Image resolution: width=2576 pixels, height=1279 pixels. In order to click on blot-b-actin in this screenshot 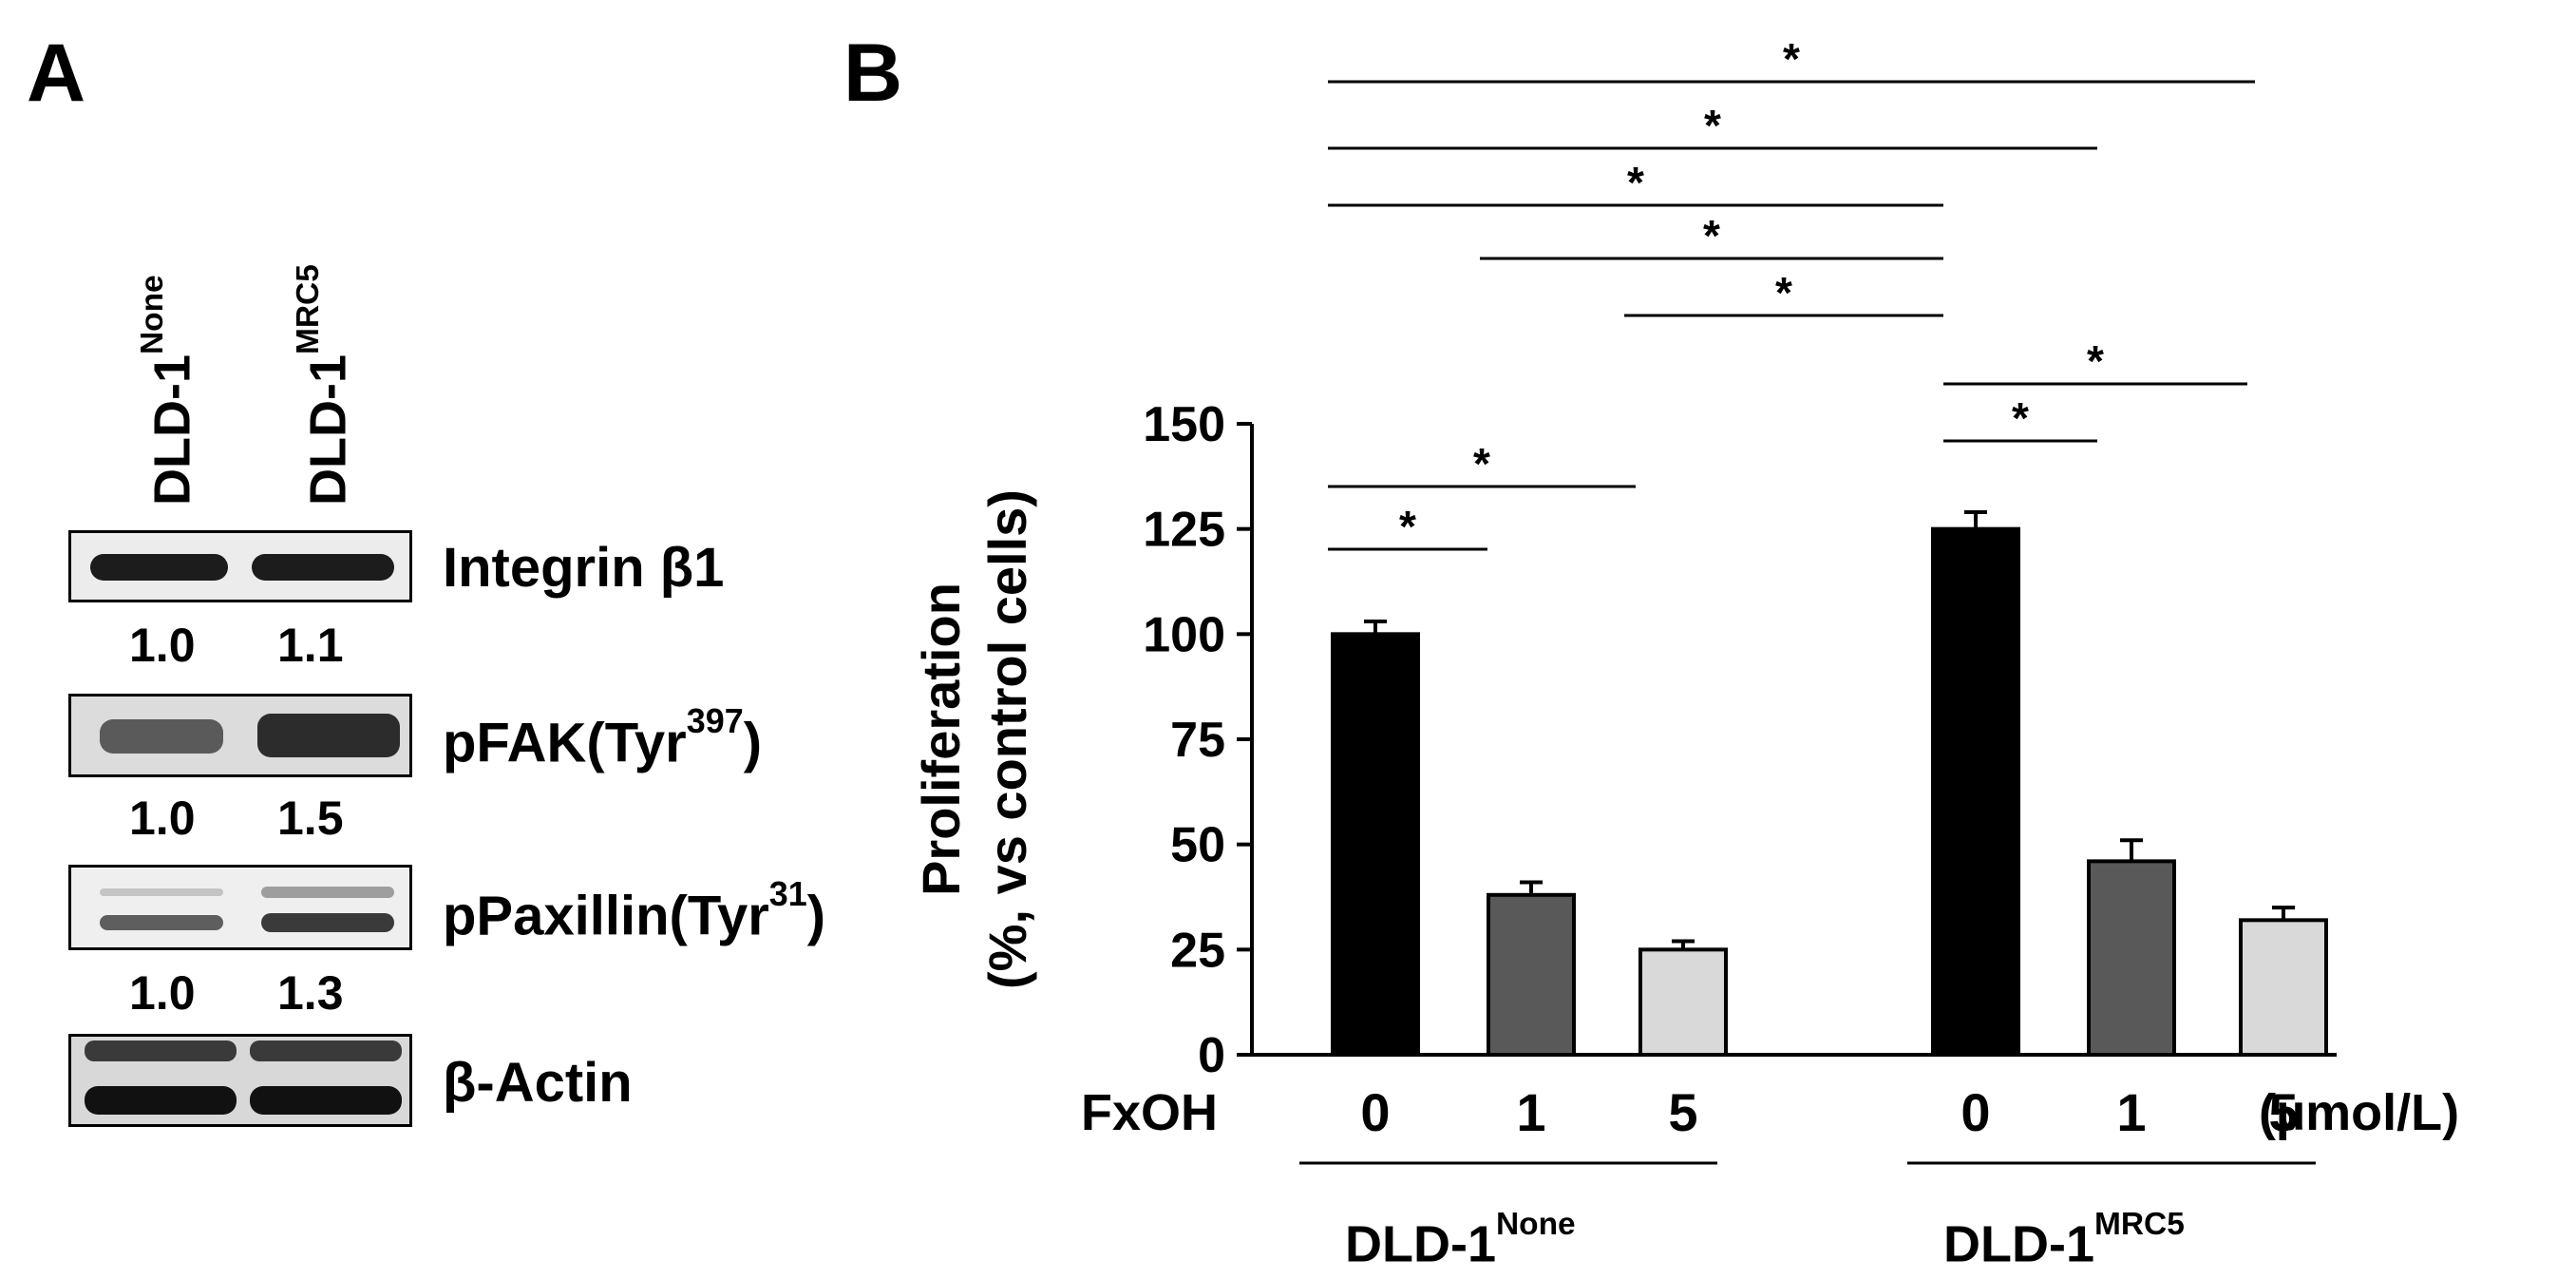, I will do `click(240, 1080)`.